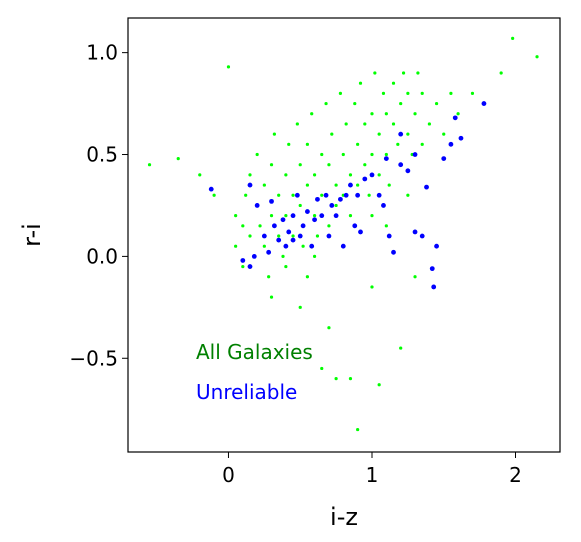 The width and height of the screenshot is (581, 542). I want to click on x-tick-label: 1, so click(372, 475).